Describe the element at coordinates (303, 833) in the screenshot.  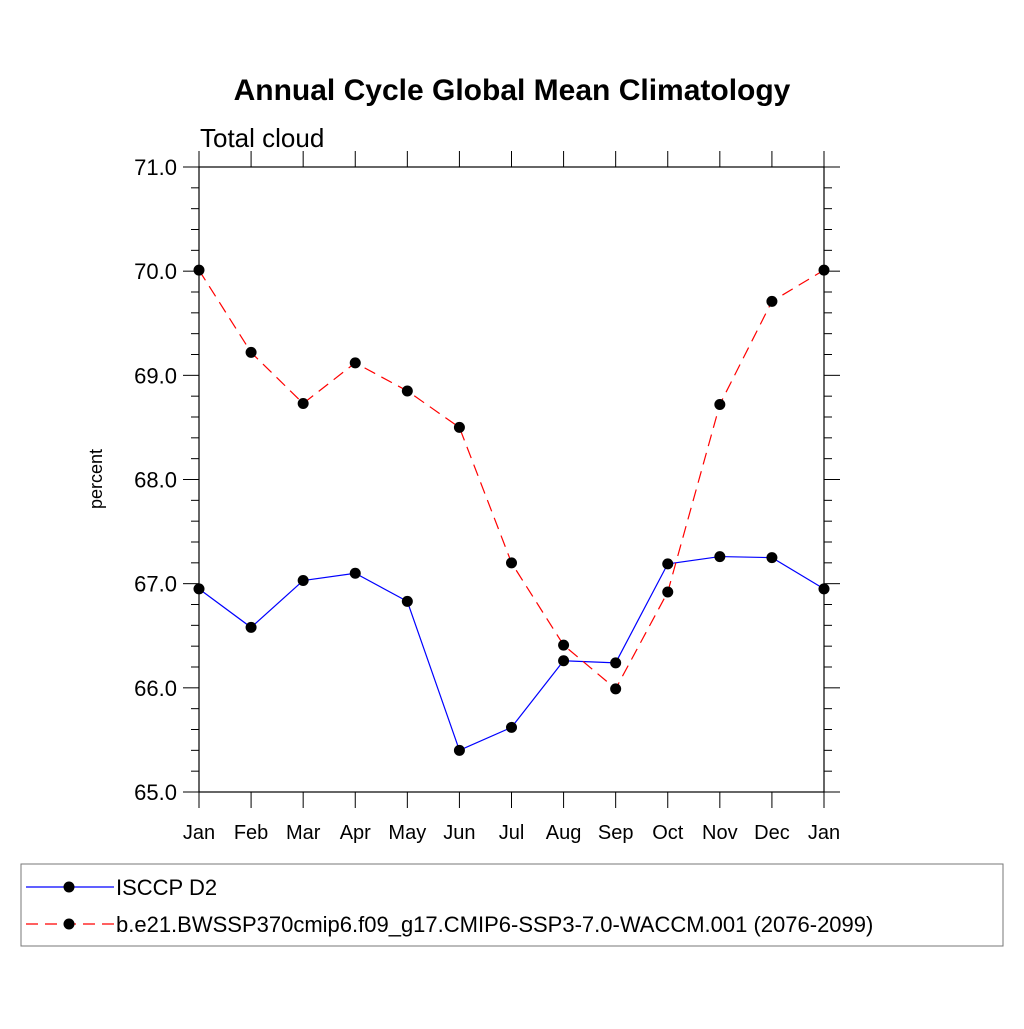
I see `x-tick-label: Mar` at that location.